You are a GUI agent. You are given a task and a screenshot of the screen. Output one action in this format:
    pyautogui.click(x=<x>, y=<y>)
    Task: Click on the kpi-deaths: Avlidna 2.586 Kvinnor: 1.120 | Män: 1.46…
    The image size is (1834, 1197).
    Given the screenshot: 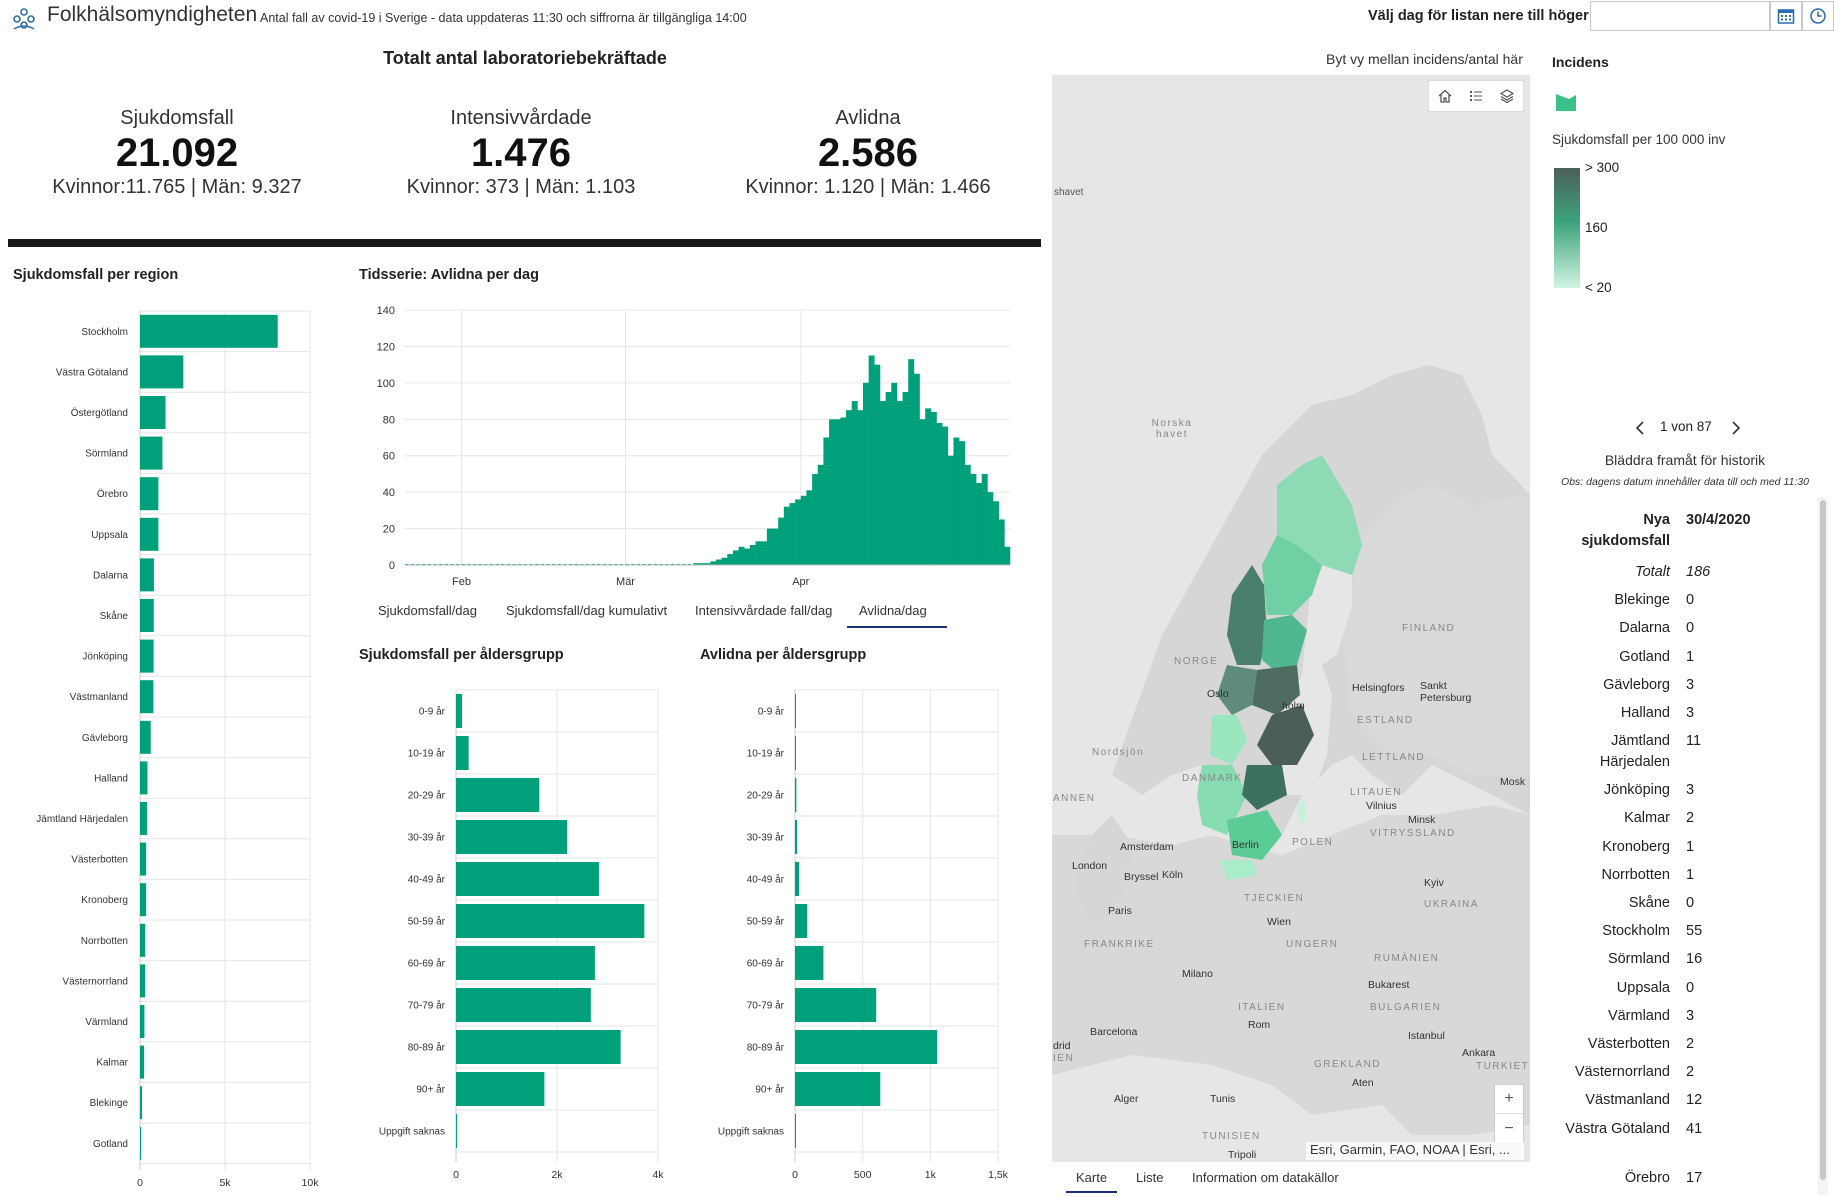 What is the action you would take?
    pyautogui.click(x=868, y=153)
    